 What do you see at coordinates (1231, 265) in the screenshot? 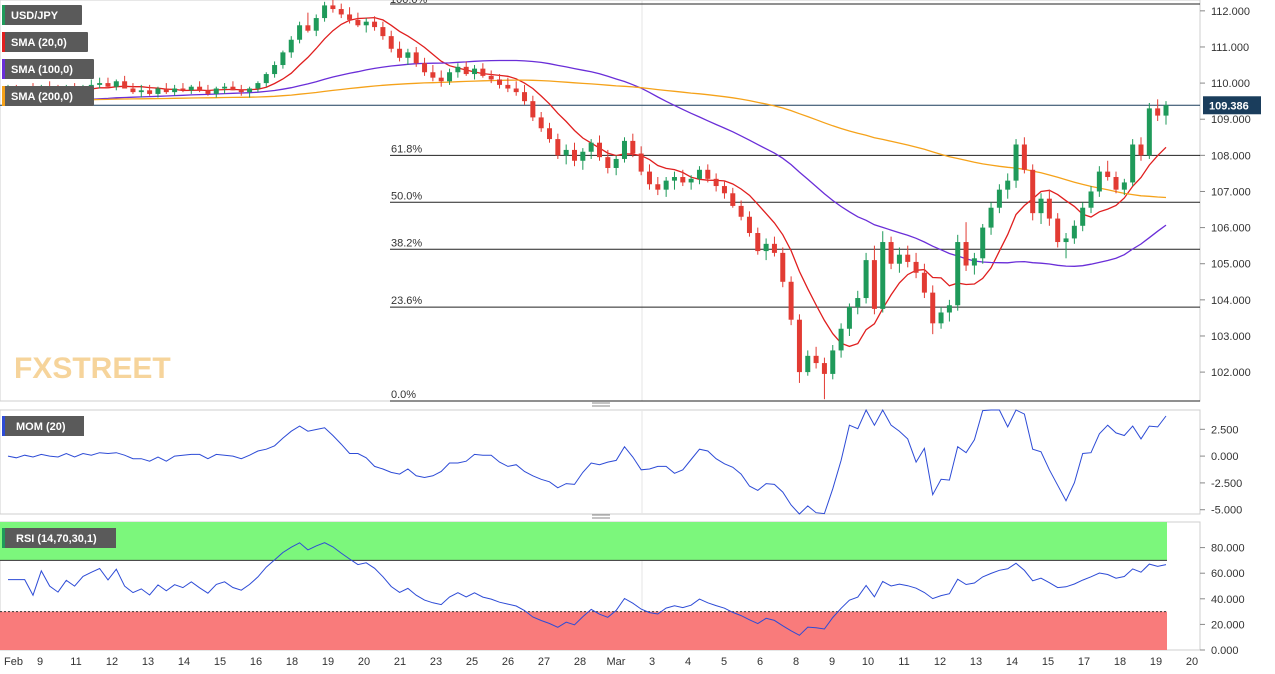
I see `y-tick-label: 105.000` at bounding box center [1231, 265].